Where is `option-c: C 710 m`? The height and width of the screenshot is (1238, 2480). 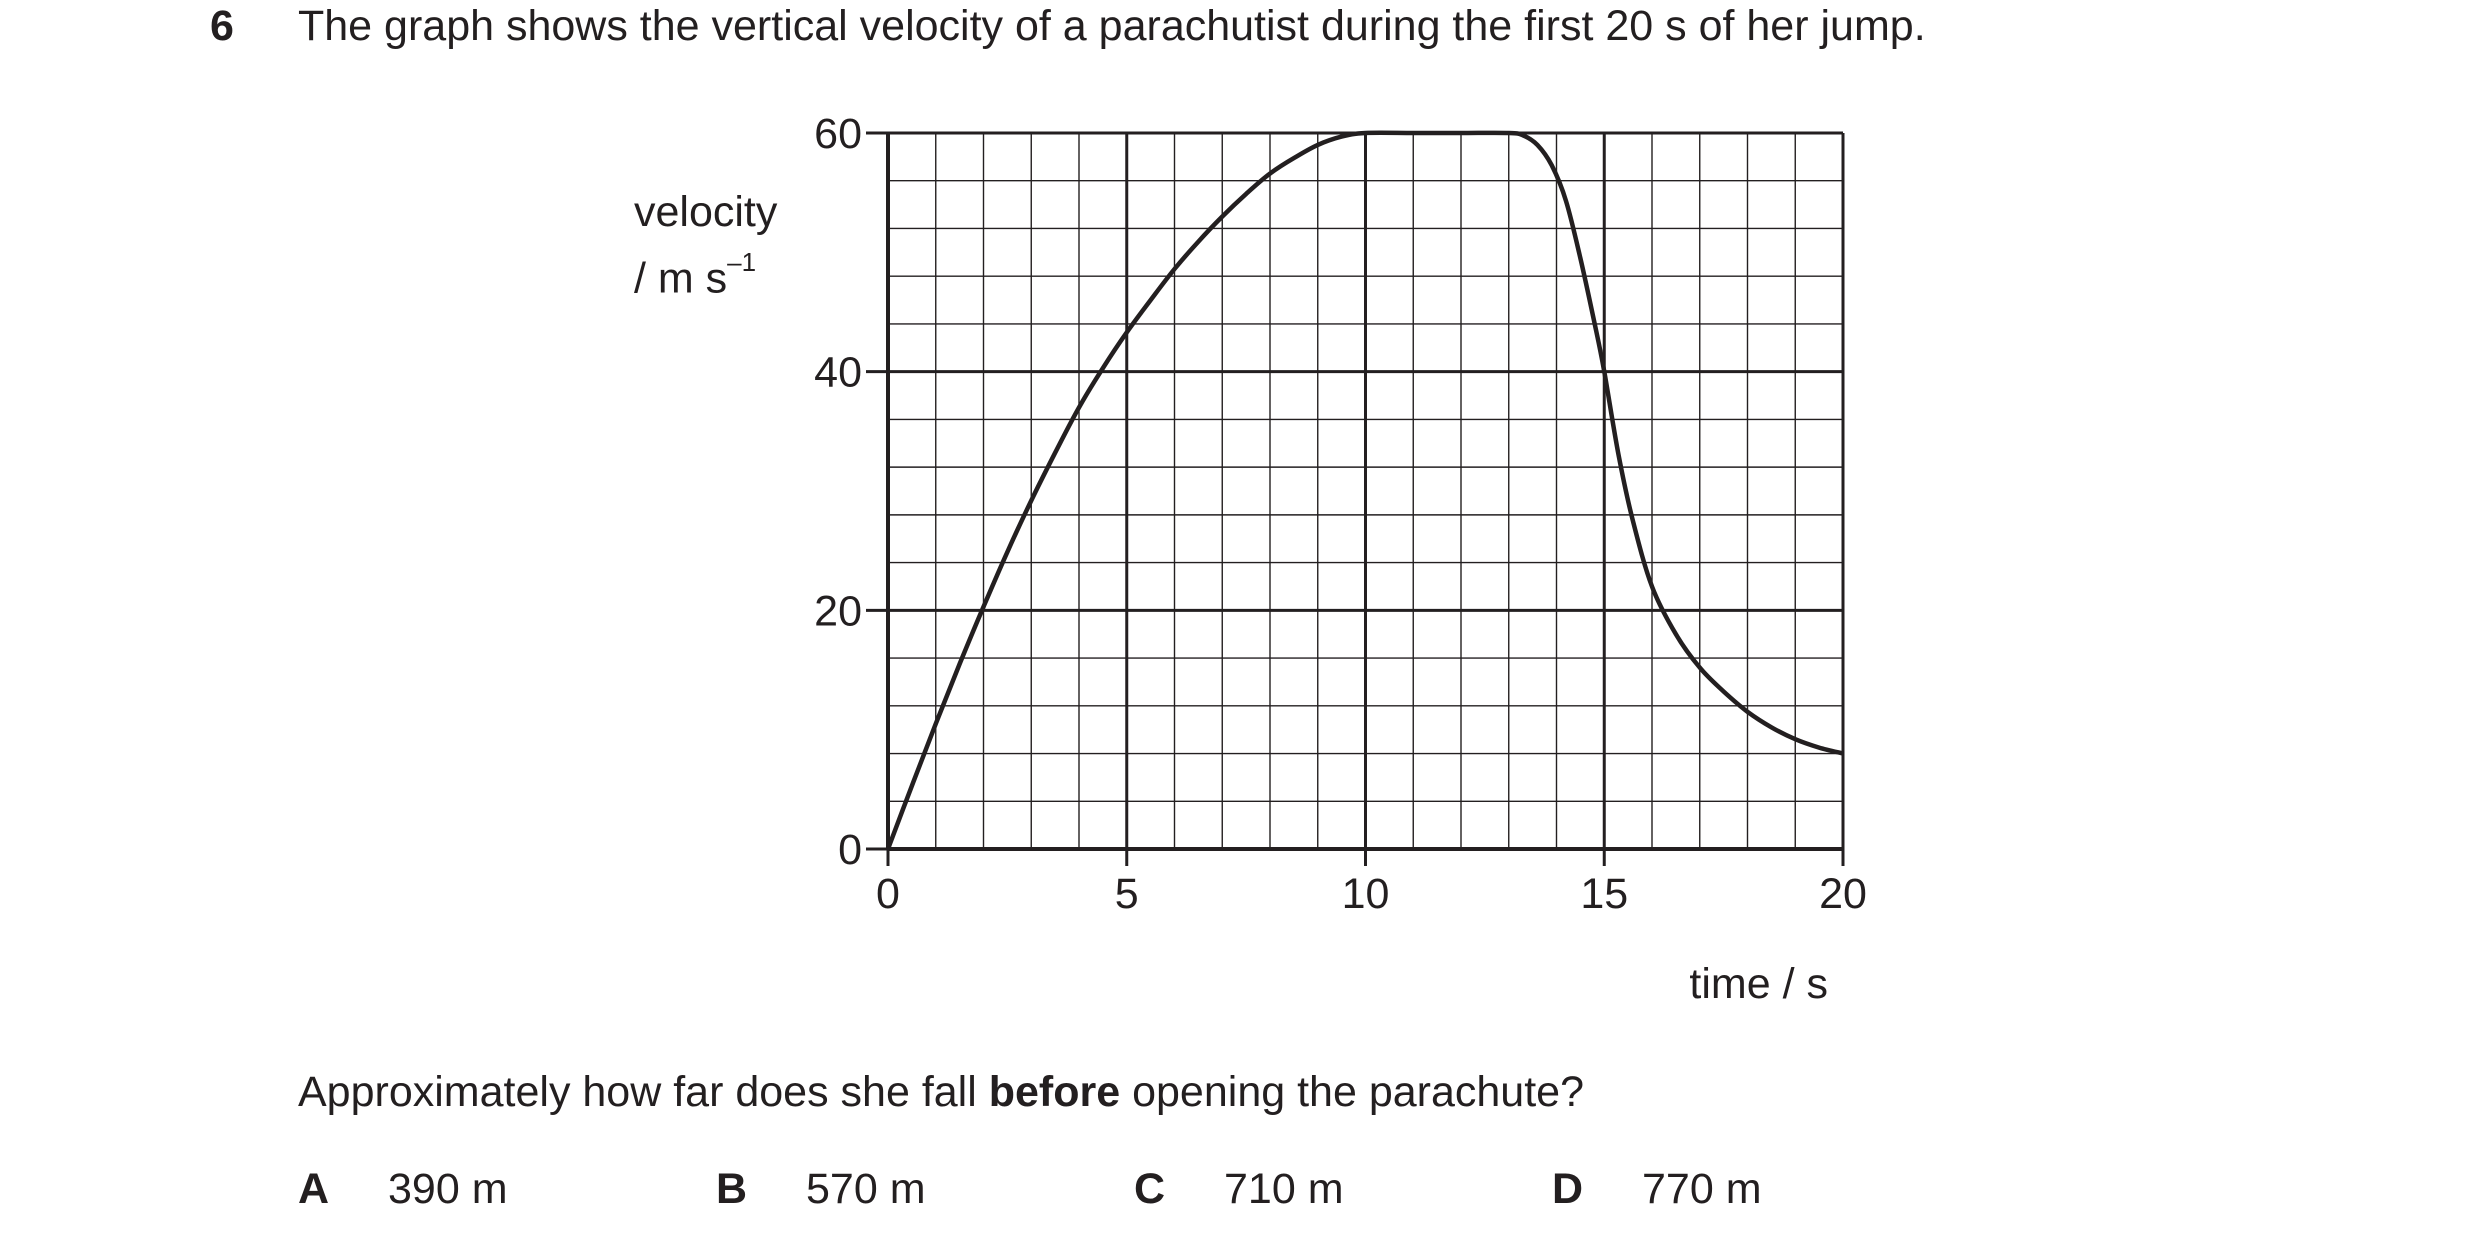 option-c: C 710 m is located at coordinates (1239, 1189).